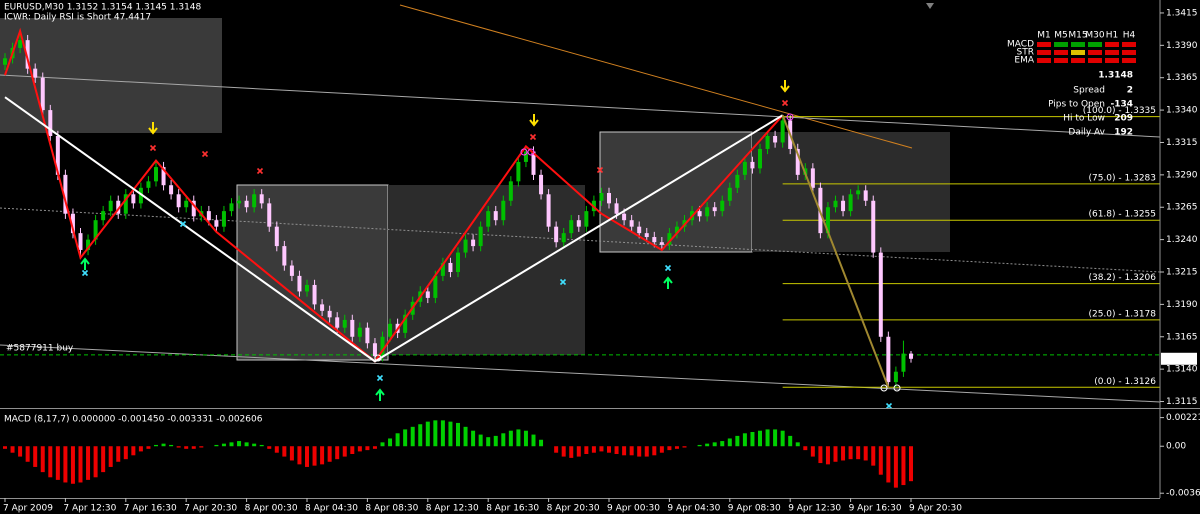  What do you see at coordinates (1024, 61) in the screenshot?
I see `signal-row-label: EMA` at bounding box center [1024, 61].